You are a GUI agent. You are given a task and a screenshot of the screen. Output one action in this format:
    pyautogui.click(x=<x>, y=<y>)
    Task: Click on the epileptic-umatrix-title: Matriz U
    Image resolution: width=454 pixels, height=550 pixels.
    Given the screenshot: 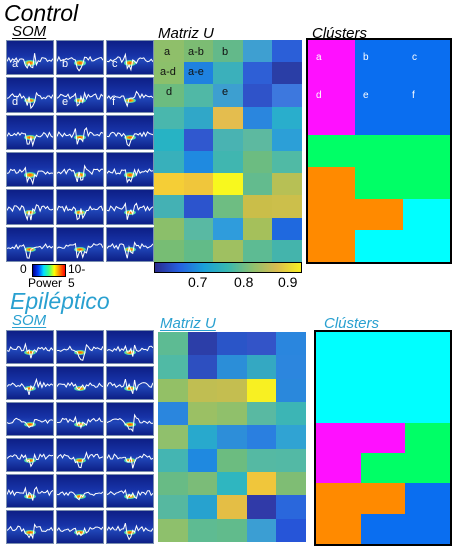 What is the action you would take?
    pyautogui.click(x=188, y=323)
    